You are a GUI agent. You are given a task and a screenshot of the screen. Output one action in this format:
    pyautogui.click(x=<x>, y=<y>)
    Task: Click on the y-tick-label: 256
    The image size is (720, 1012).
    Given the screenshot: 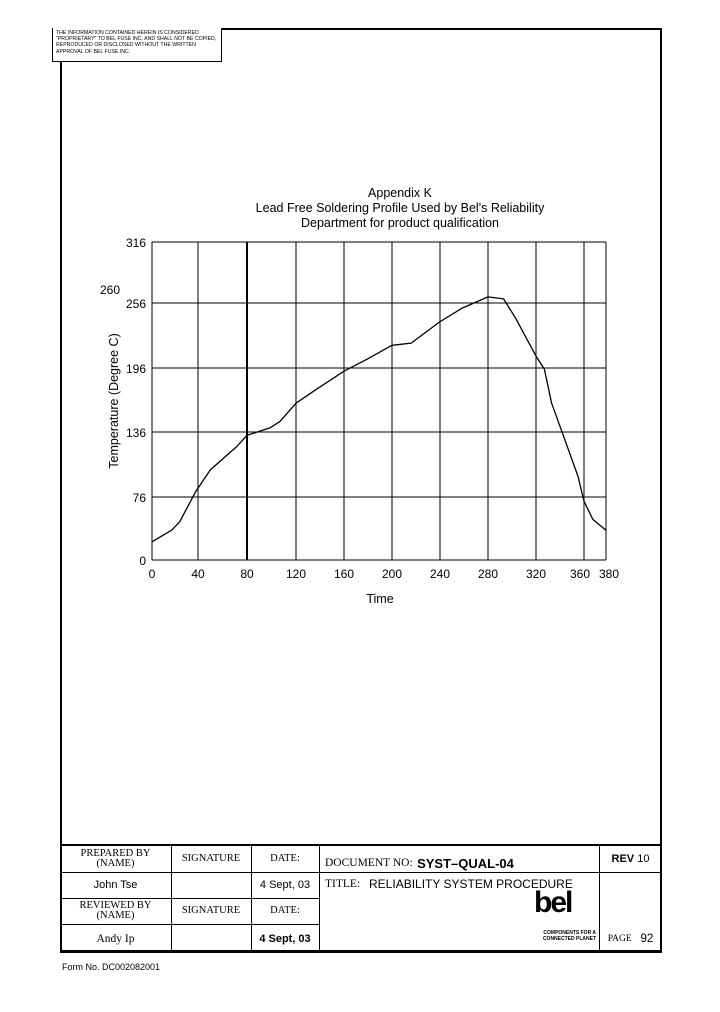 What is the action you would take?
    pyautogui.click(x=136, y=304)
    